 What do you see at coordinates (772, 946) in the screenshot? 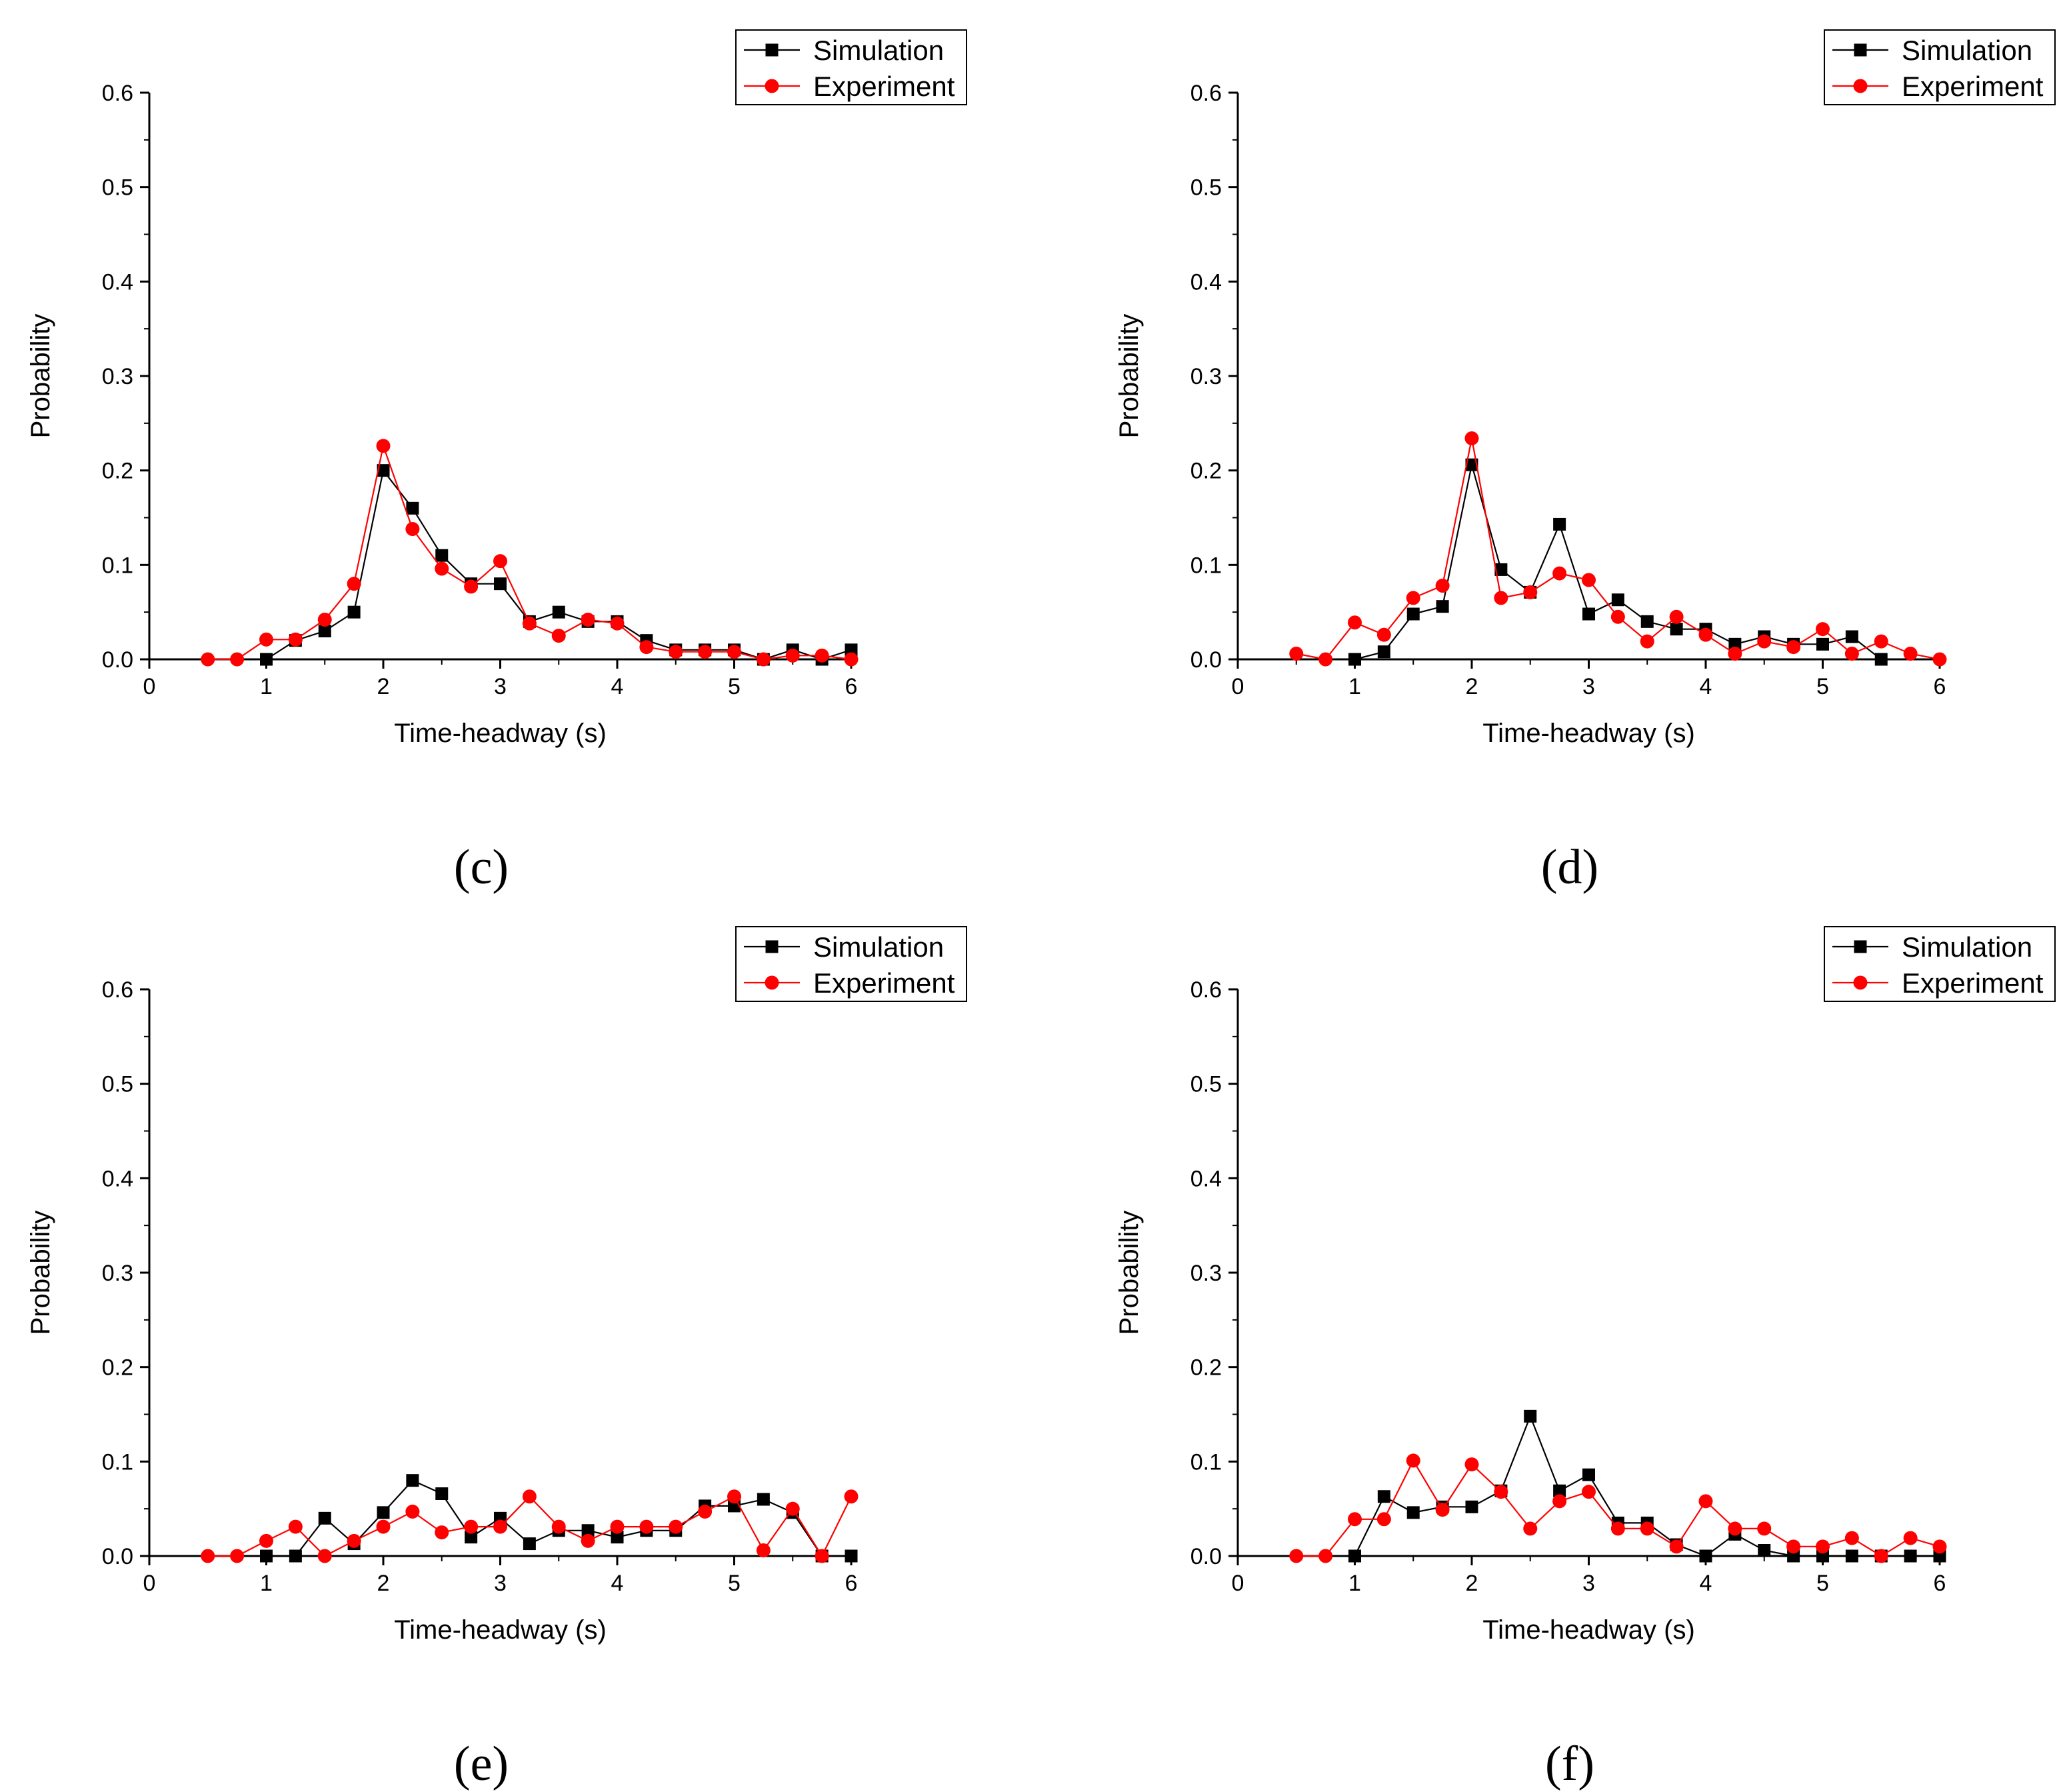
I see `legend-simulation-marker` at bounding box center [772, 946].